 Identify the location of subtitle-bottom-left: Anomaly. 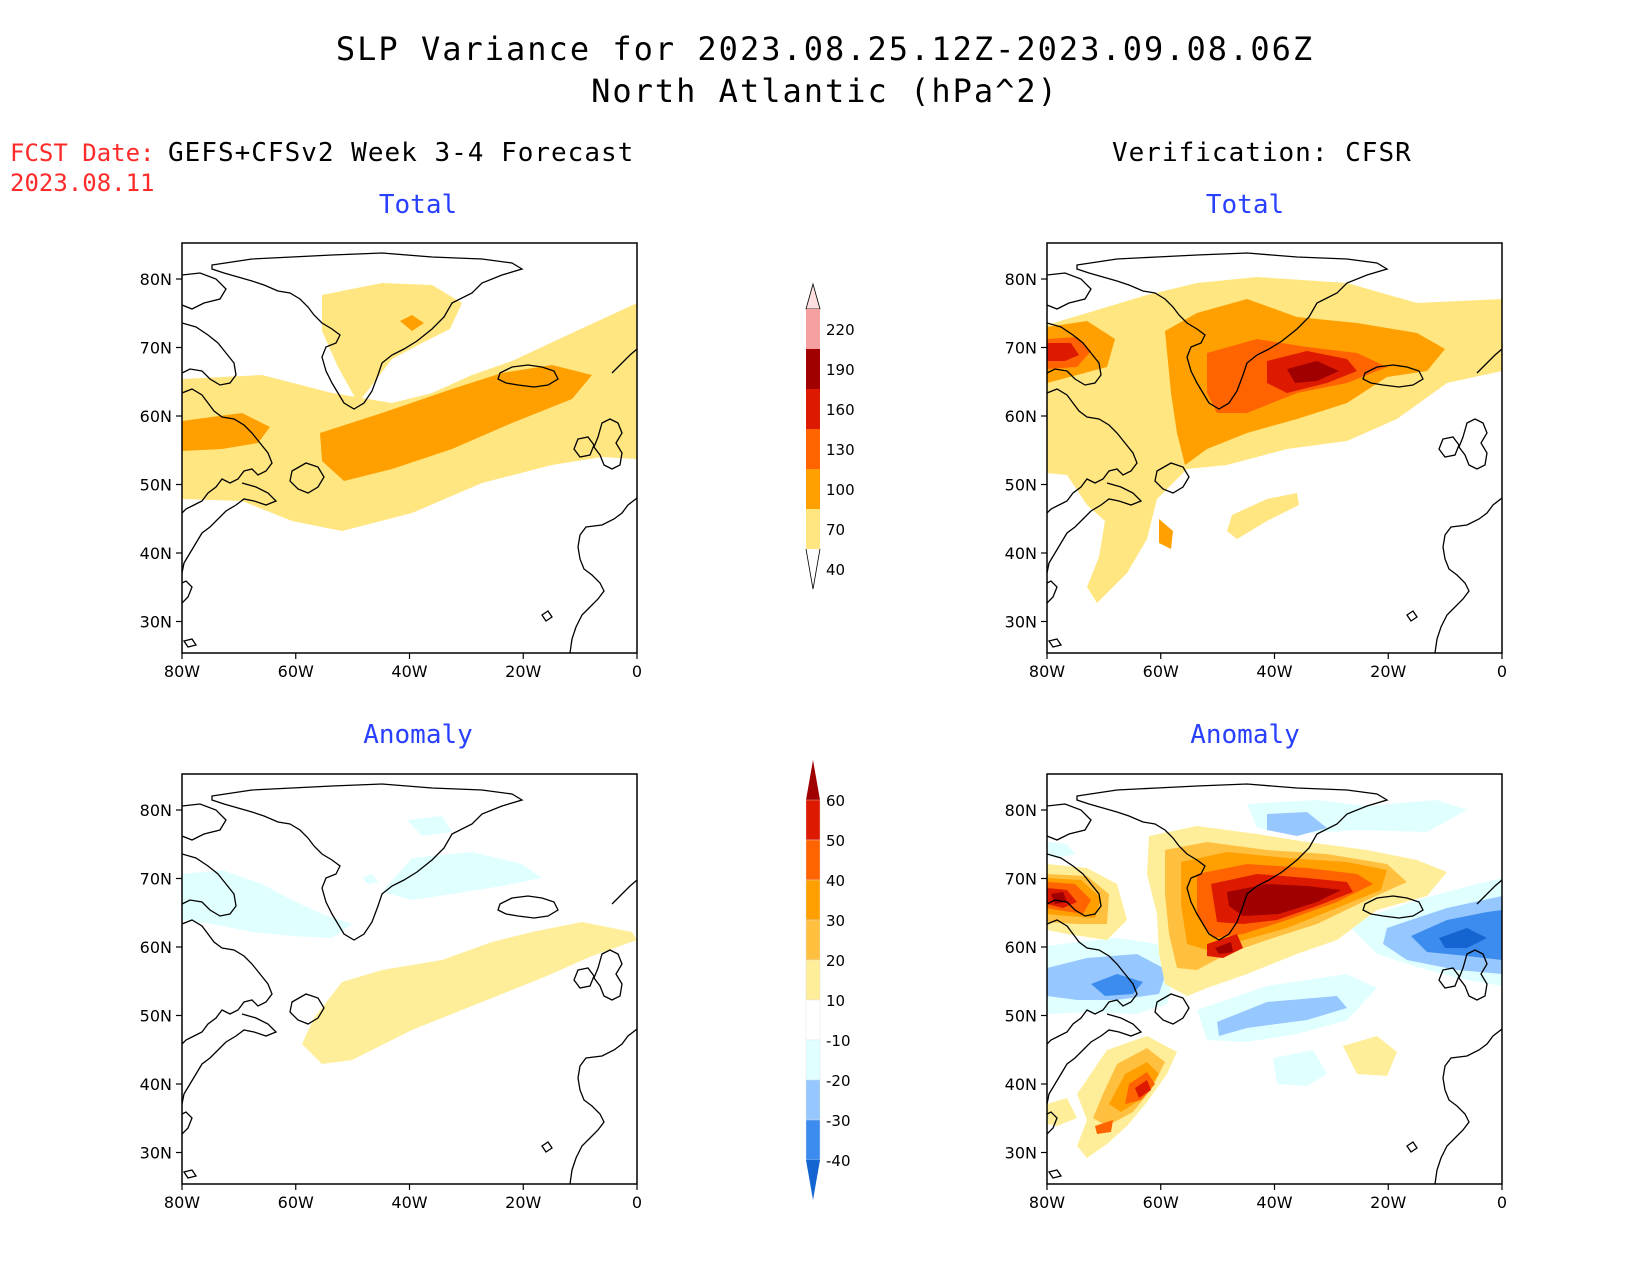
(418, 735).